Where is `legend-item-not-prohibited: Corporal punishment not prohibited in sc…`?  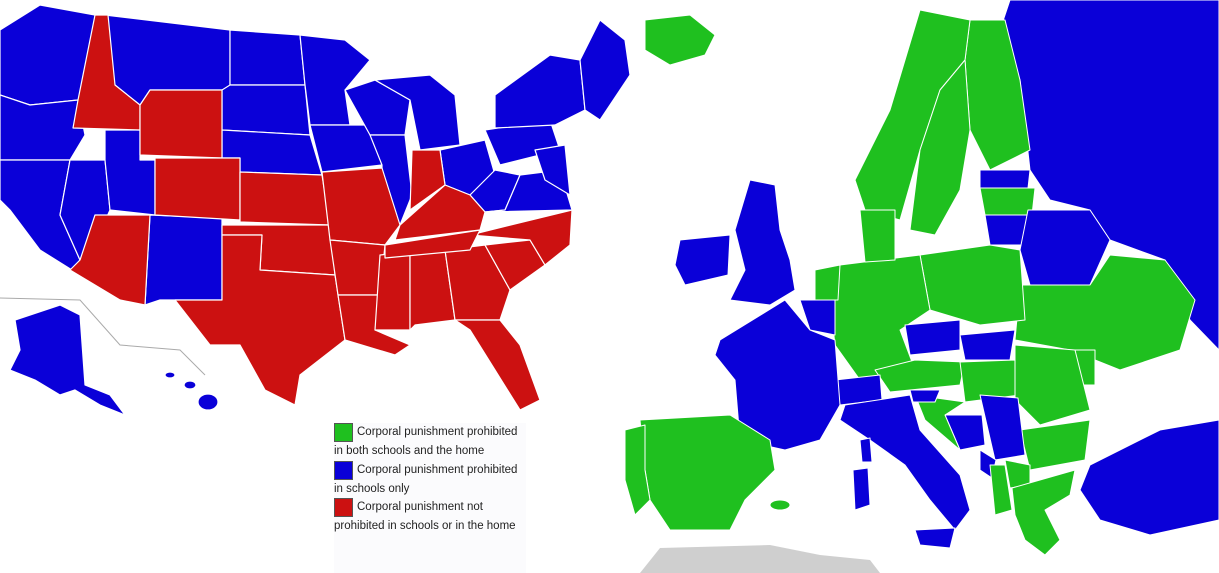 legend-item-not-prohibited: Corporal punishment not prohibited in sc… is located at coordinates (430, 517).